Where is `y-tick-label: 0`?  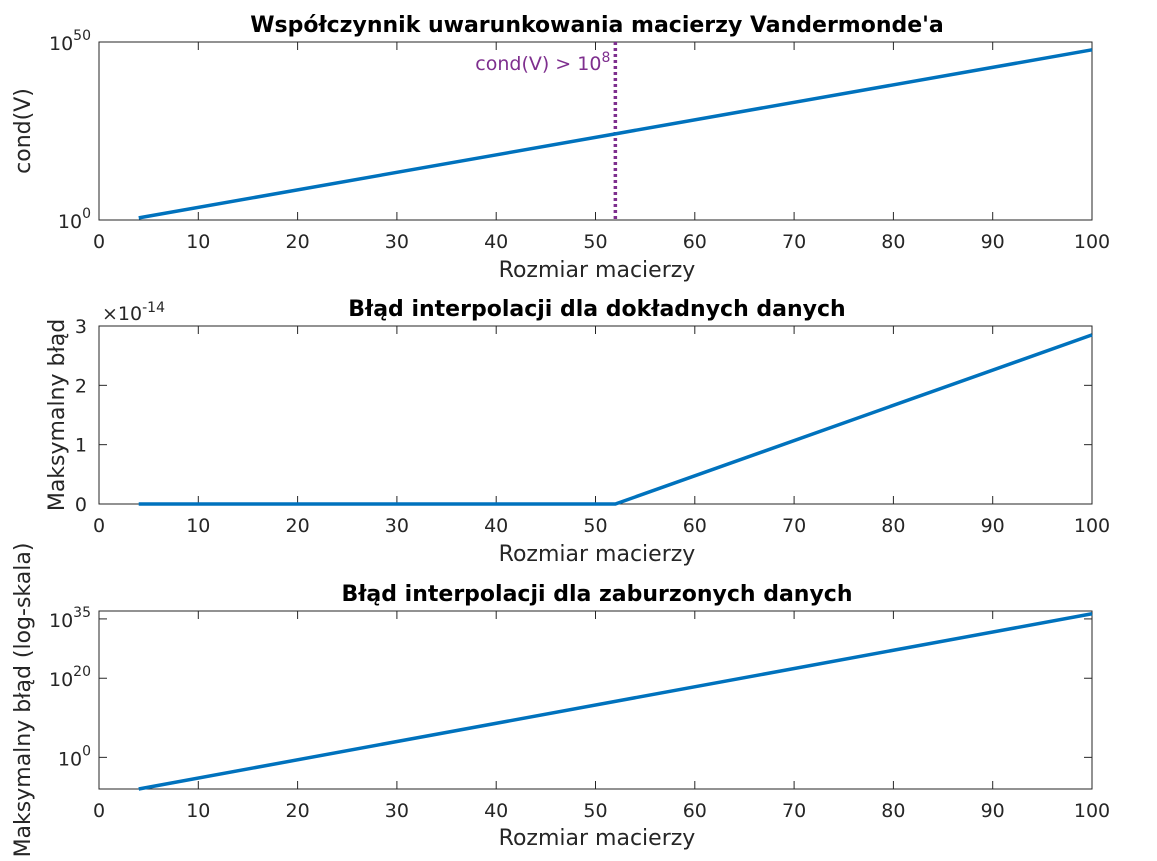 y-tick-label: 0 is located at coordinates (81, 505).